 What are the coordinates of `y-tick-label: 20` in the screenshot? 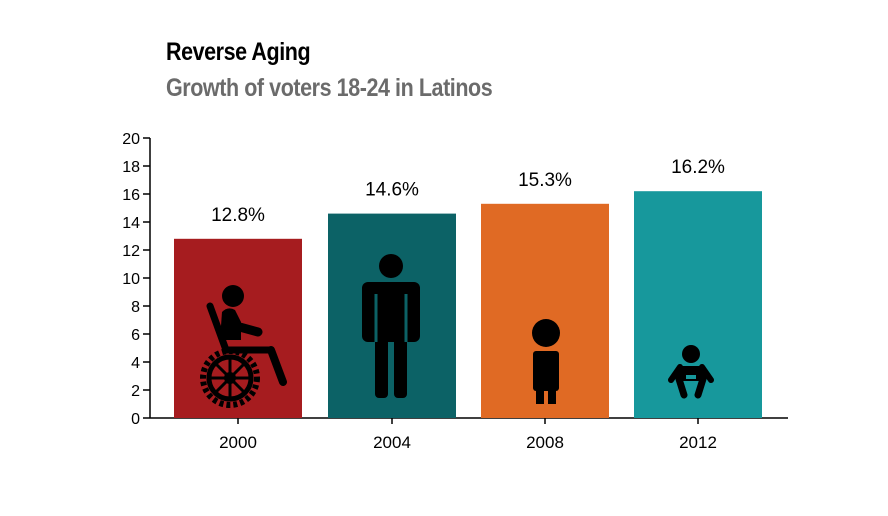 It's located at (131, 139).